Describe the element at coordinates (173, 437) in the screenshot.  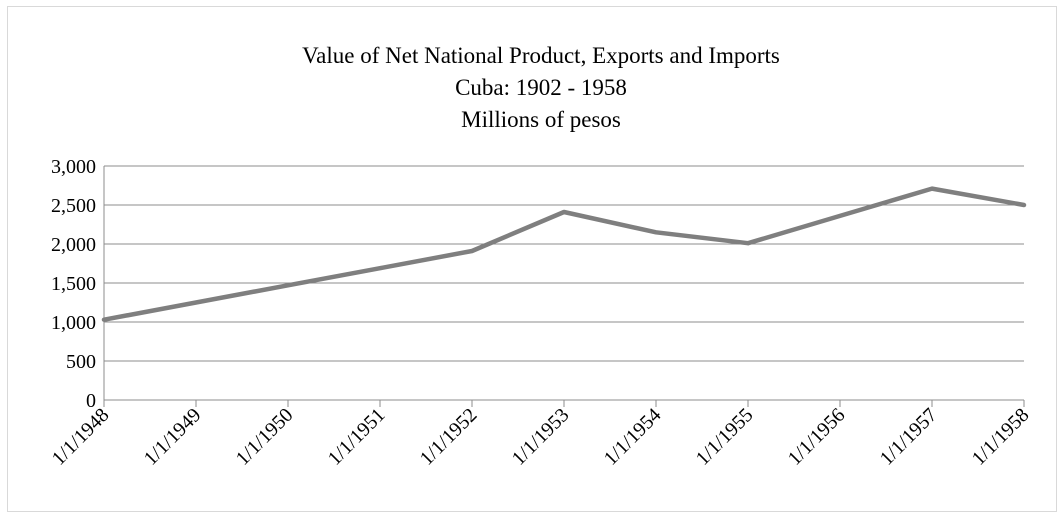
I see `x-tick-label: 1/1/1949` at that location.